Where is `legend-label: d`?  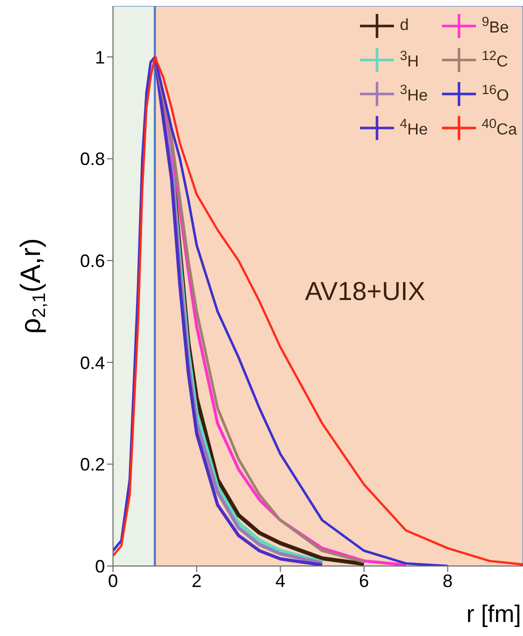
legend-label: d is located at coordinates (404, 26).